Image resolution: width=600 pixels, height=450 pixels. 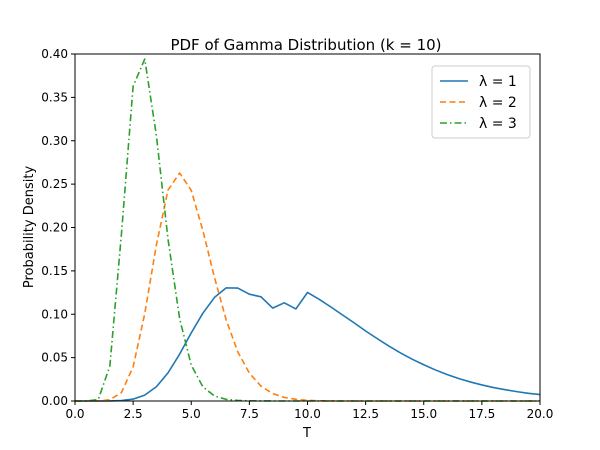 What do you see at coordinates (54, 228) in the screenshot?
I see `y-tick-label: 0.20` at bounding box center [54, 228].